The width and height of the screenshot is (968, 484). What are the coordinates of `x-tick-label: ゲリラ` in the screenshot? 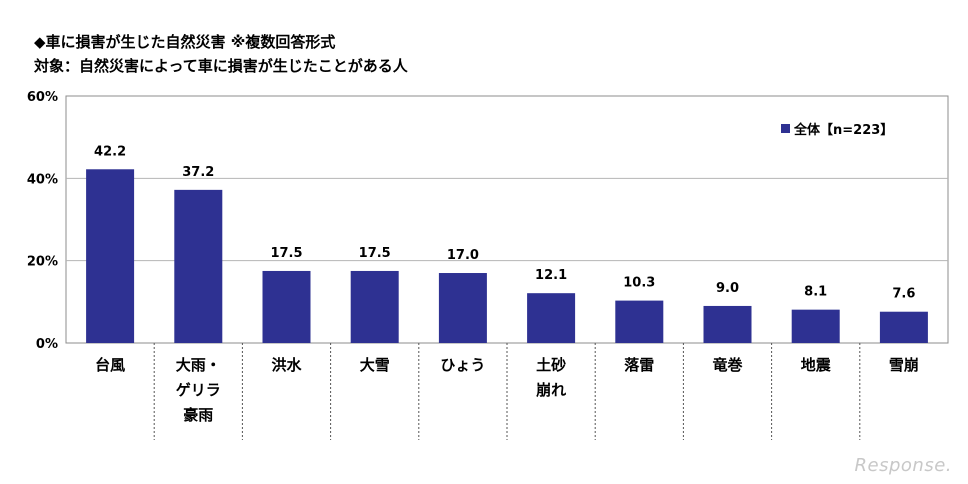 It's located at (198, 390).